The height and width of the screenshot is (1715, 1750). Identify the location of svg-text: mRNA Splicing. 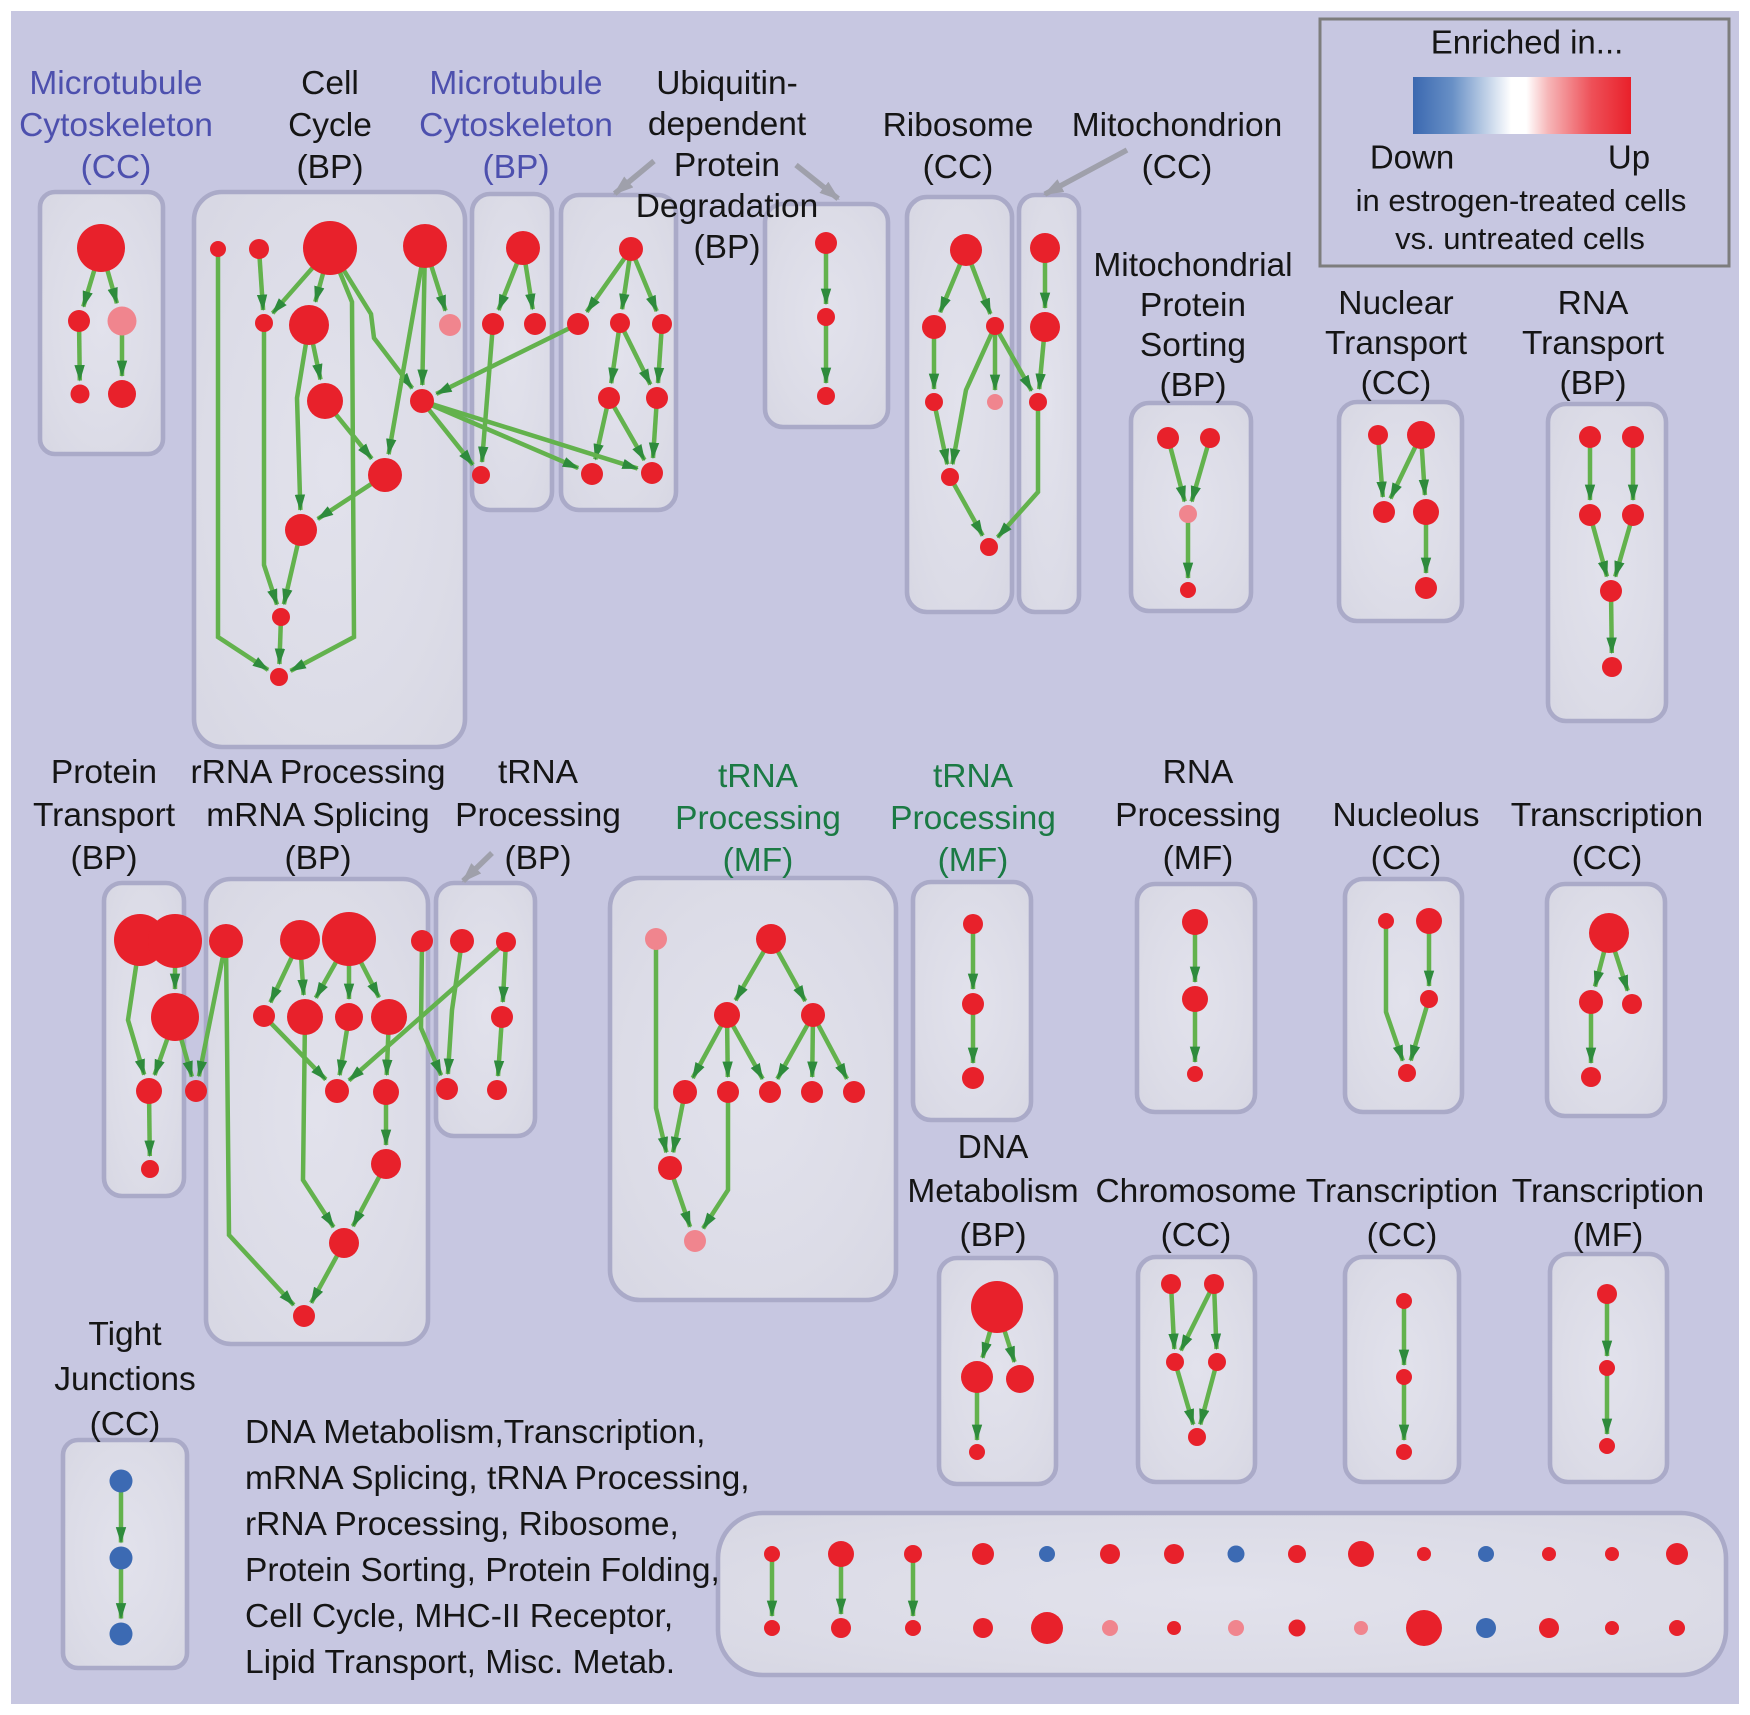
(317, 815).